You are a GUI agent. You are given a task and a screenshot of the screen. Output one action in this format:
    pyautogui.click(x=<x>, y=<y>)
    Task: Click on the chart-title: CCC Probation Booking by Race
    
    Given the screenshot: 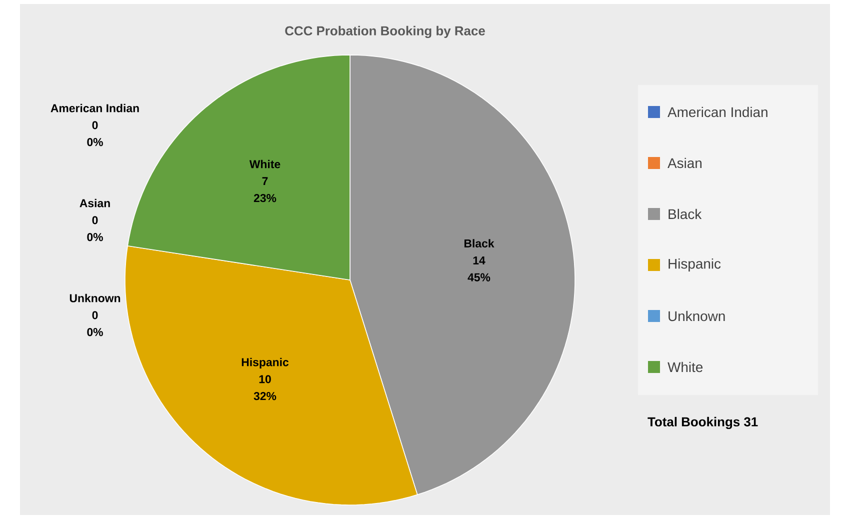 What is the action you would take?
    pyautogui.click(x=385, y=32)
    